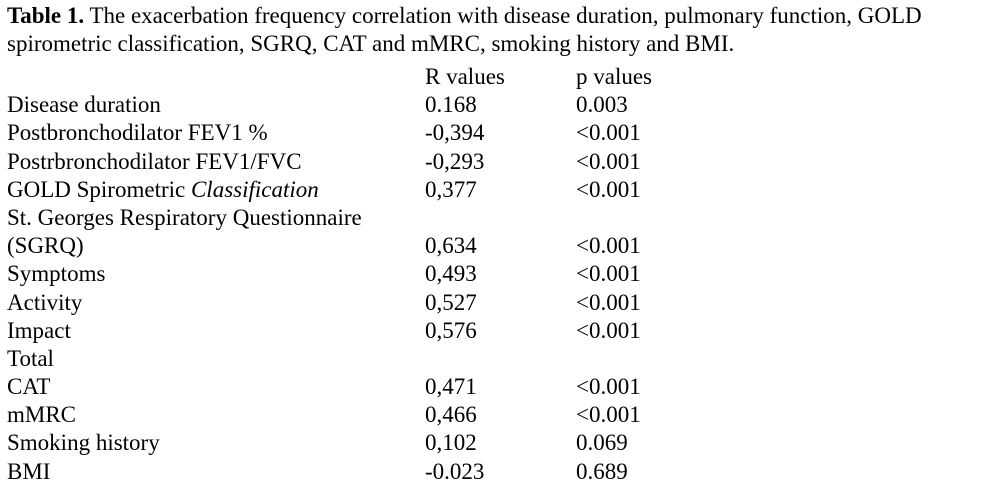 The image size is (1000, 495). What do you see at coordinates (42, 415) in the screenshot?
I see `row-label: mMRC` at bounding box center [42, 415].